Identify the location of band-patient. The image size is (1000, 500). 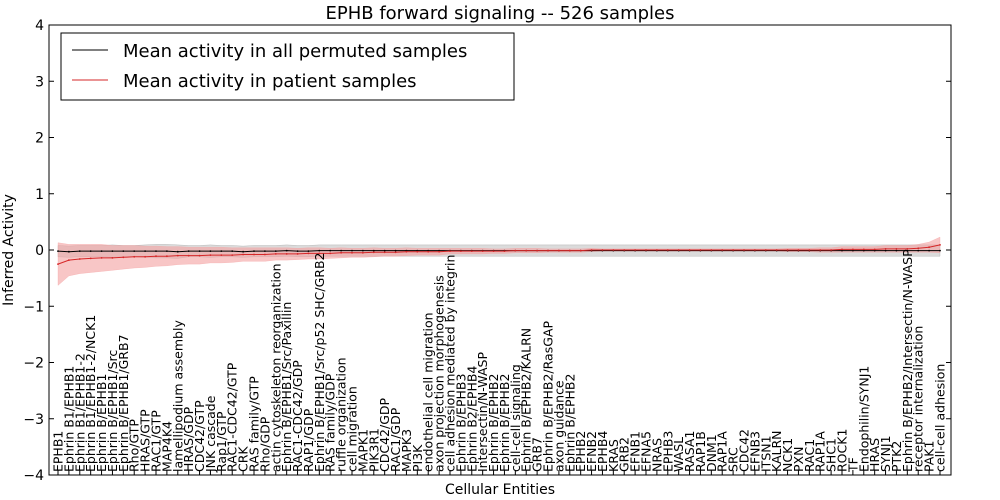
(499, 261).